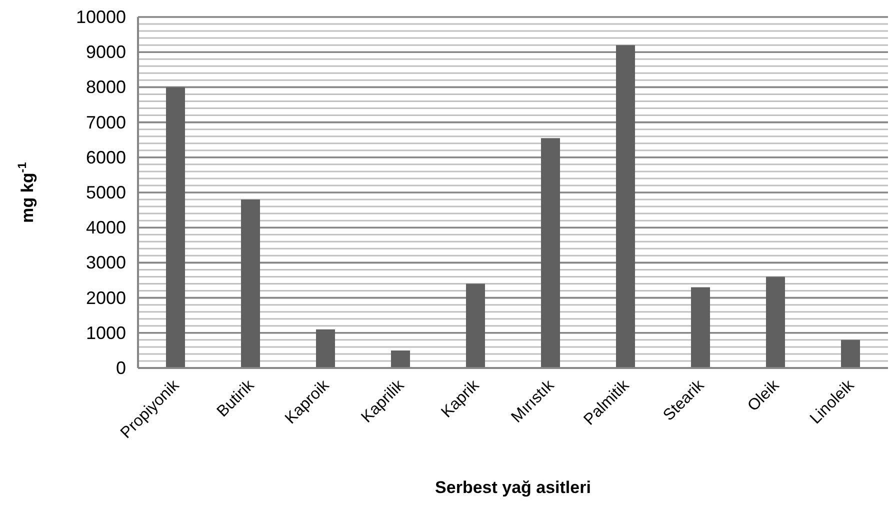  What do you see at coordinates (106, 87) in the screenshot?
I see `y-tick-label: 8000` at bounding box center [106, 87].